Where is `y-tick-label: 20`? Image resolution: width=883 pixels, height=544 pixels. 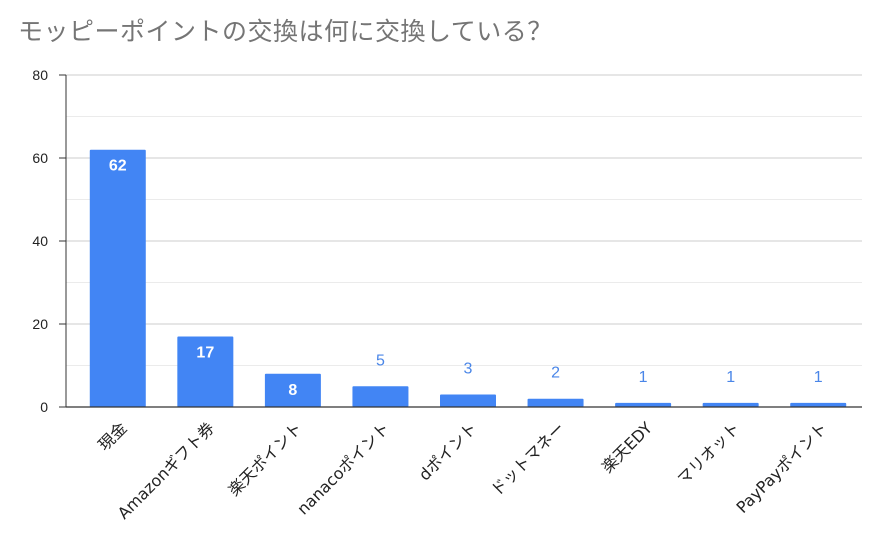 y-tick-label: 20 is located at coordinates (40, 324).